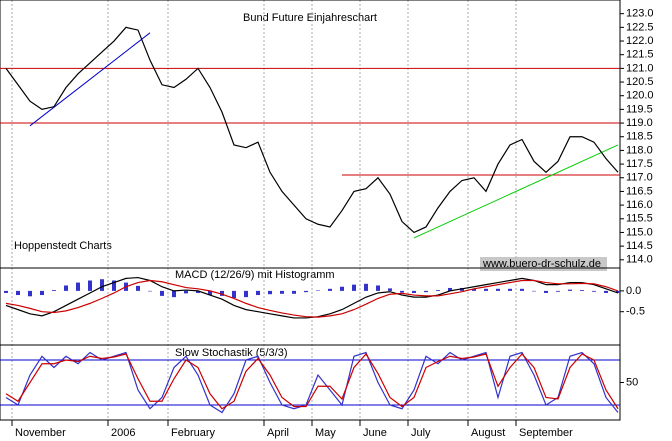 This screenshot has width=672, height=441. Describe the element at coordinates (375, 433) in the screenshot. I see `x-tick-label: June` at that location.